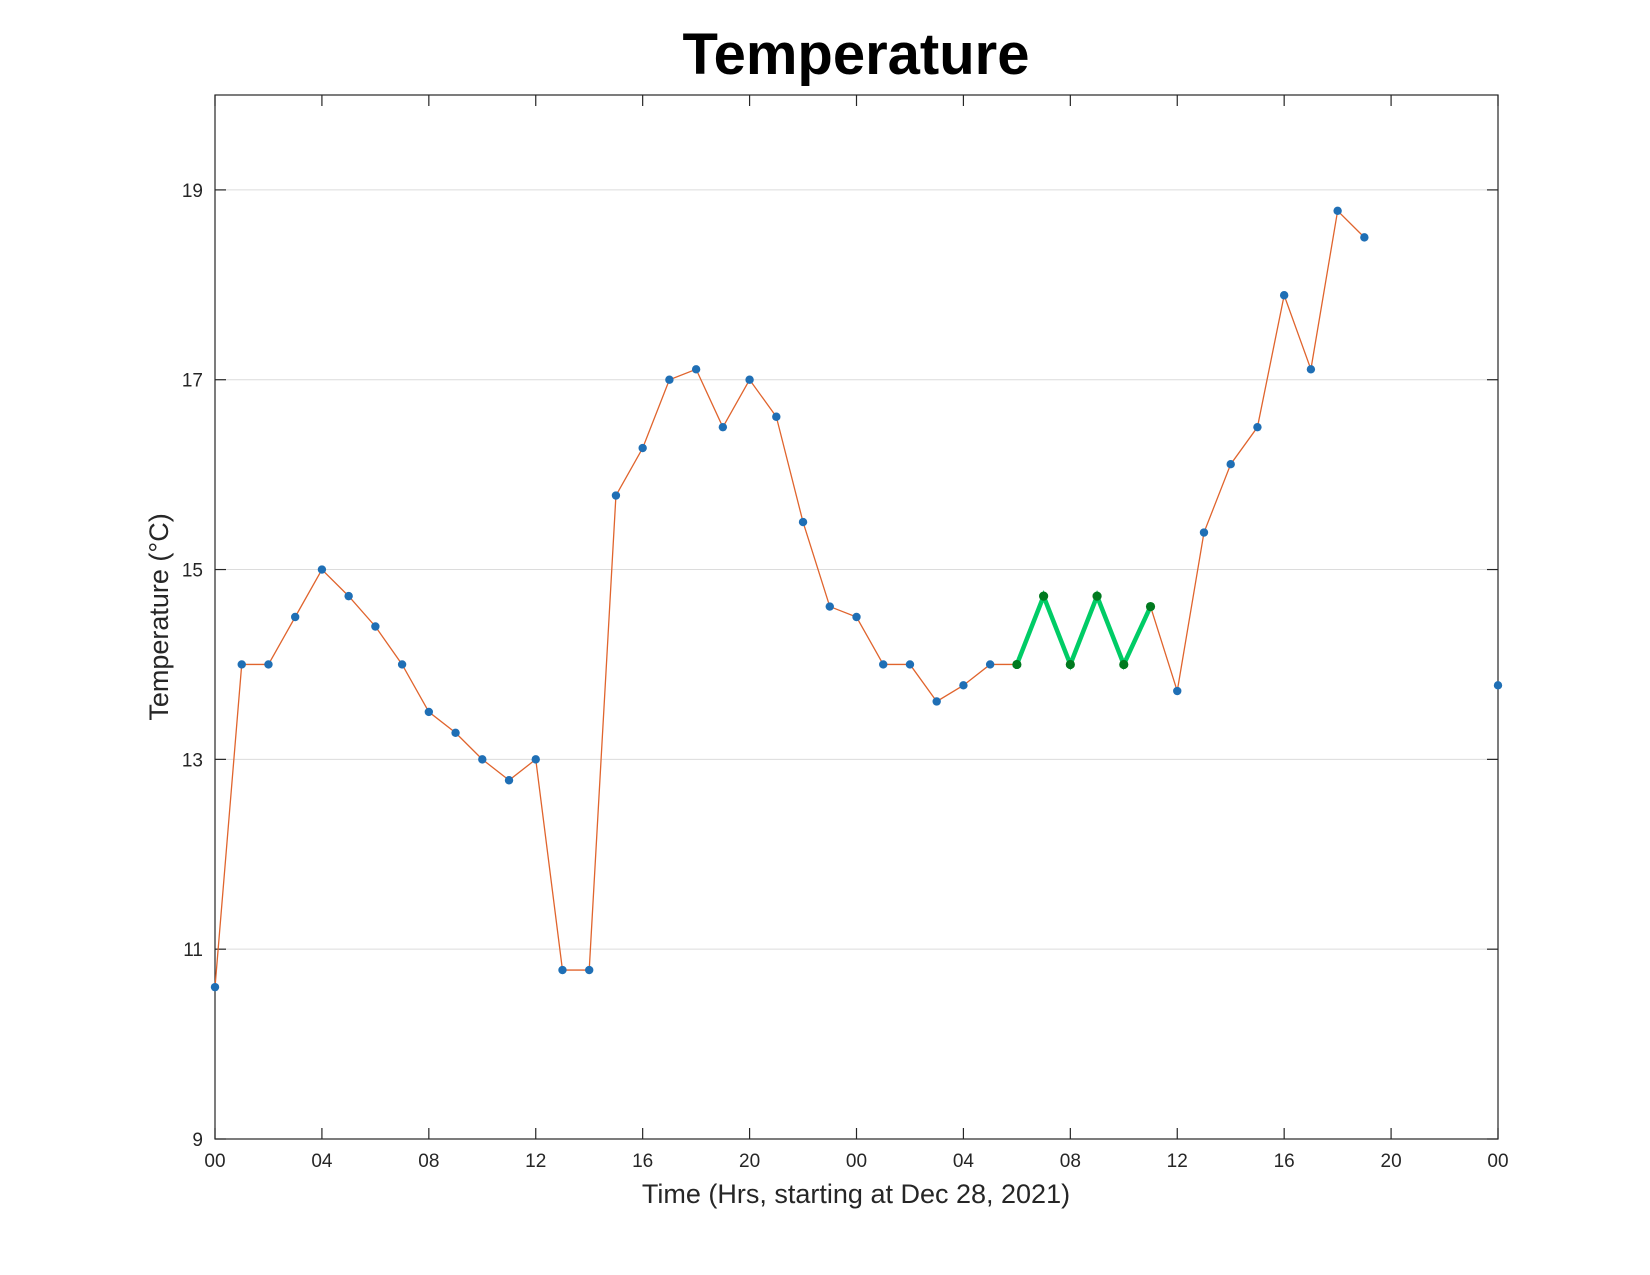 This screenshot has width=1650, height=1275. What do you see at coordinates (856, 1194) in the screenshot?
I see `x-axis-label: Time (Hrs, starting at Dec 28, 2021)` at bounding box center [856, 1194].